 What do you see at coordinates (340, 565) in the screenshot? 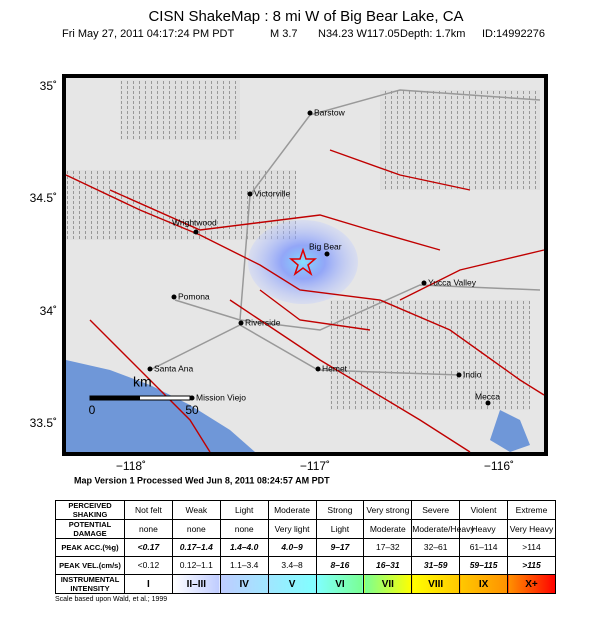
I see `legend-cell: 8–16` at bounding box center [340, 565].